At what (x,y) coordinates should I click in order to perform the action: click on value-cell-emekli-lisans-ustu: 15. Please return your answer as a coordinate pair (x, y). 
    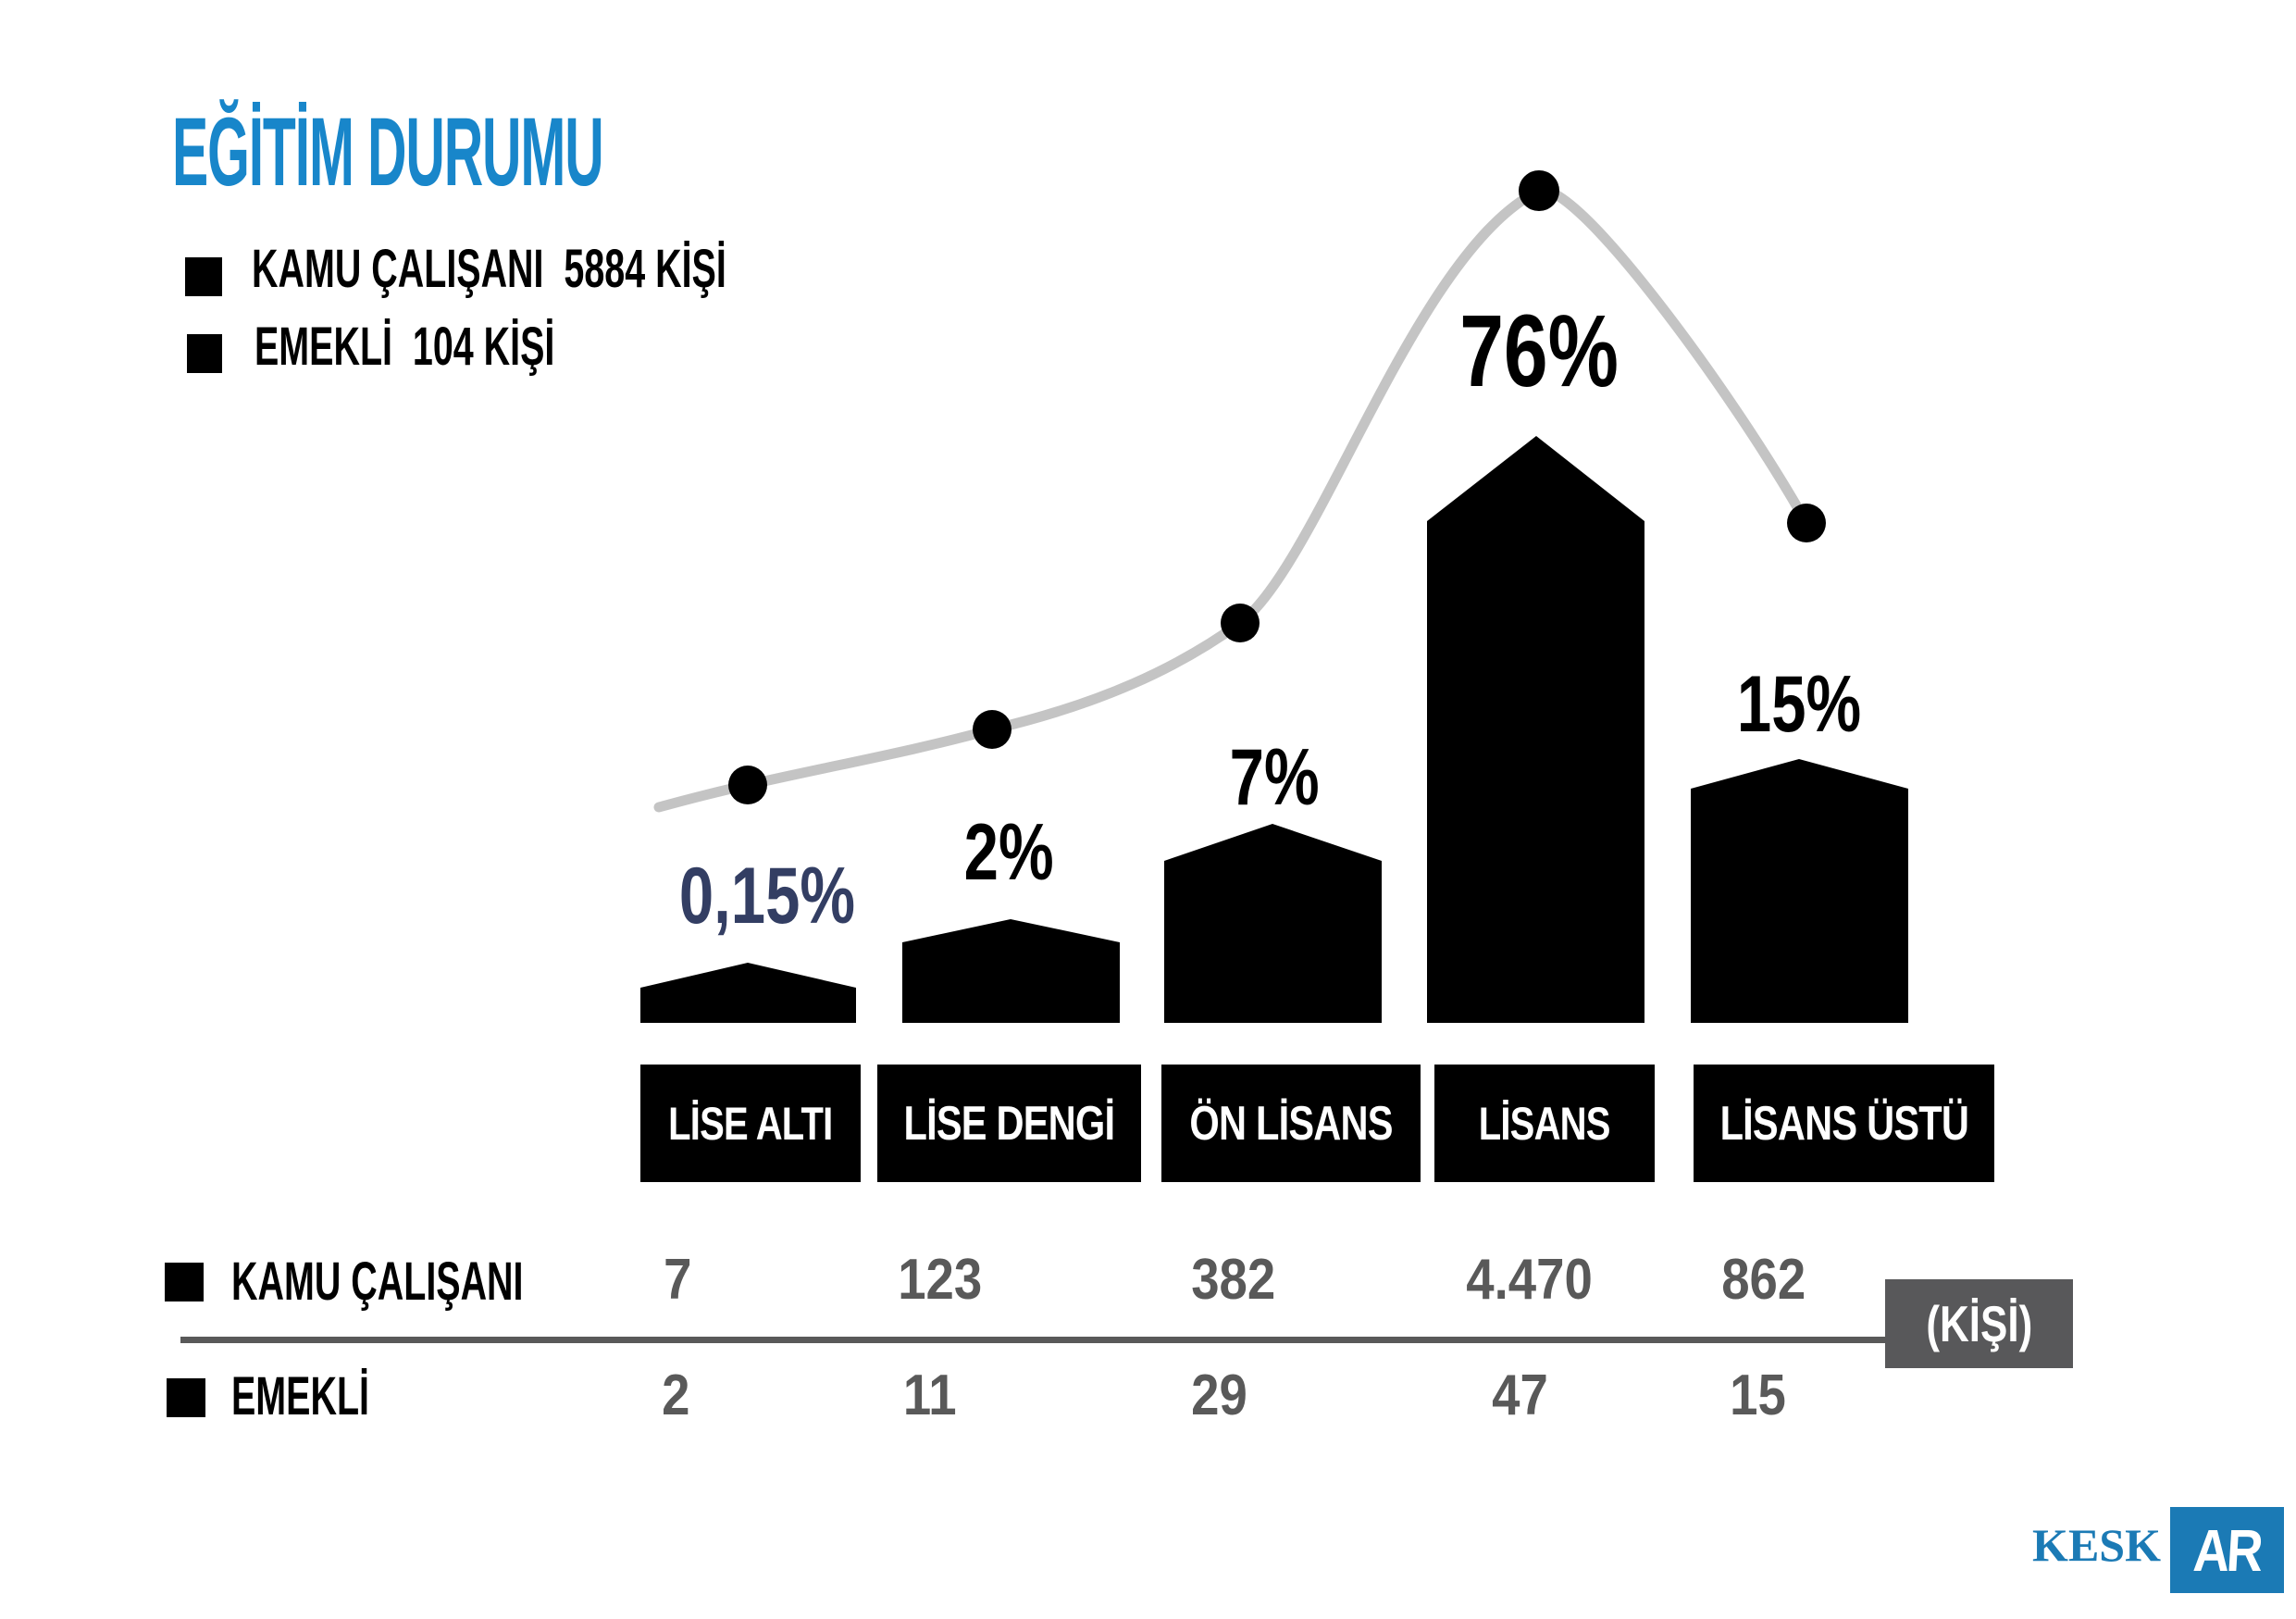
    Looking at the image, I should click on (1758, 1396).